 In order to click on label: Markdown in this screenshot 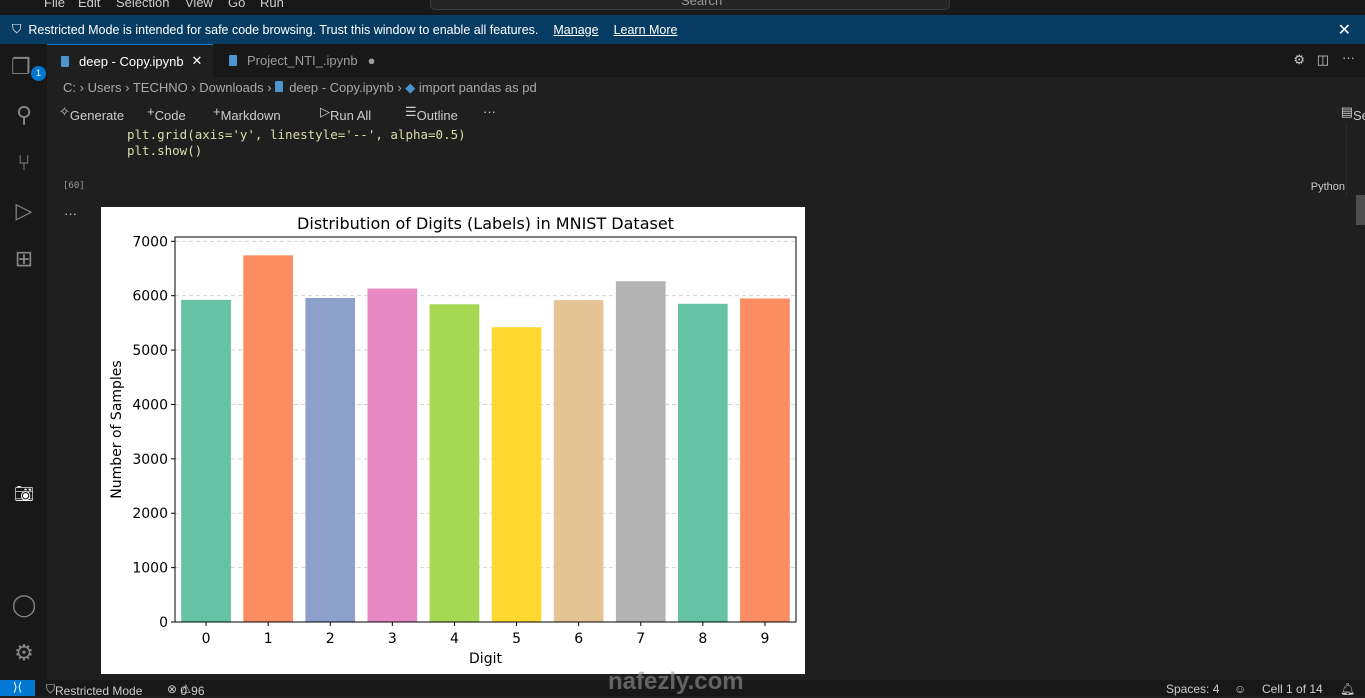, I will do `click(250, 115)`.